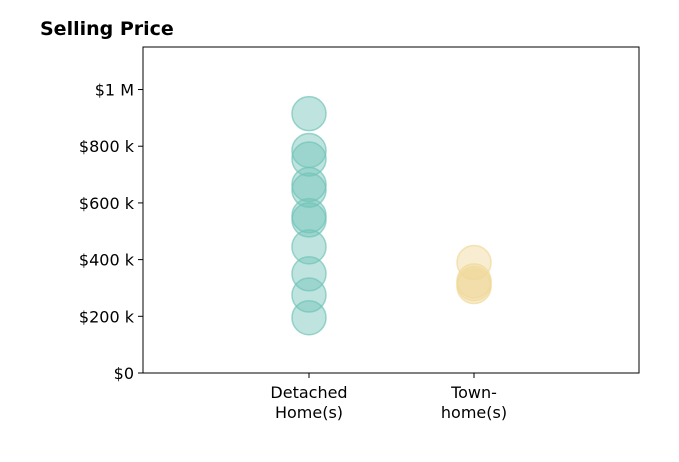  I want to click on y-tick-label: $800 k, so click(107, 146).